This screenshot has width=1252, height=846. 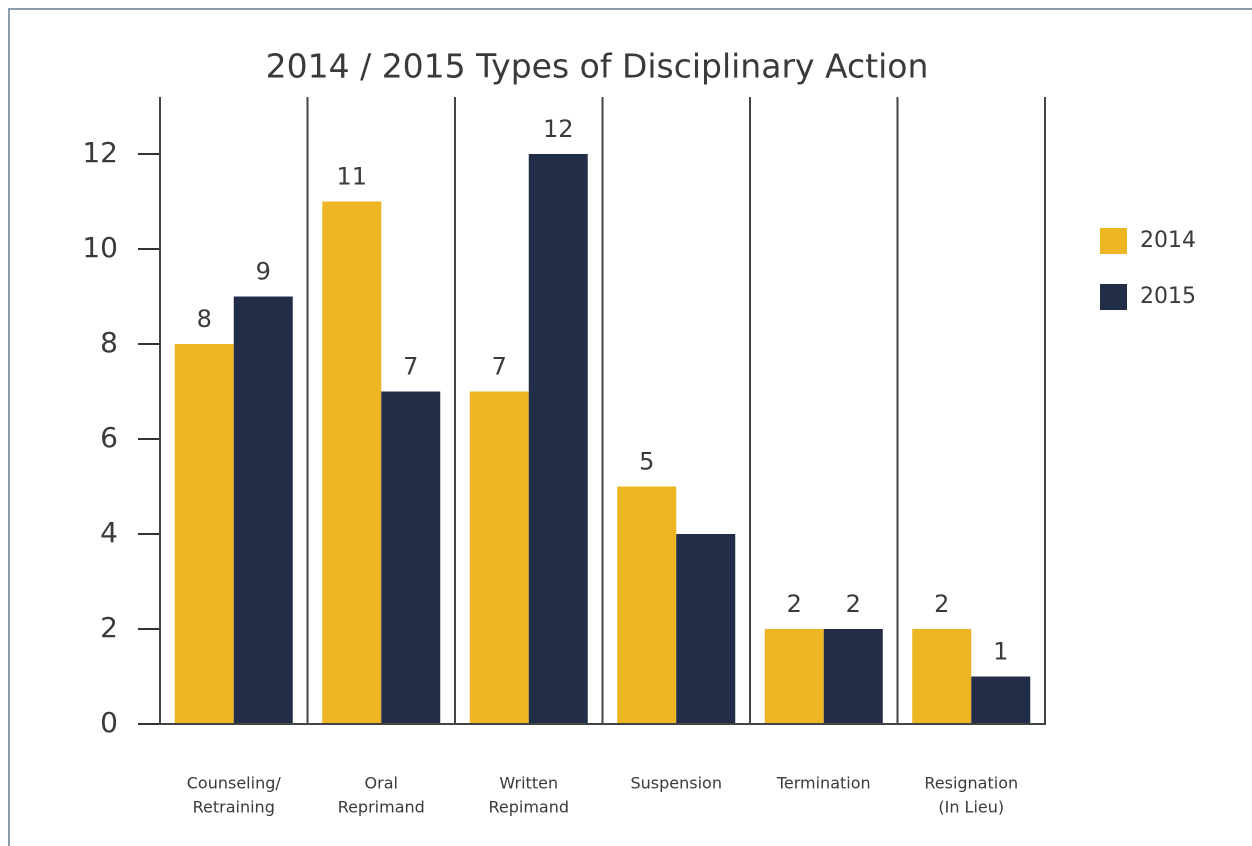 I want to click on data-label: 8, so click(x=204, y=319).